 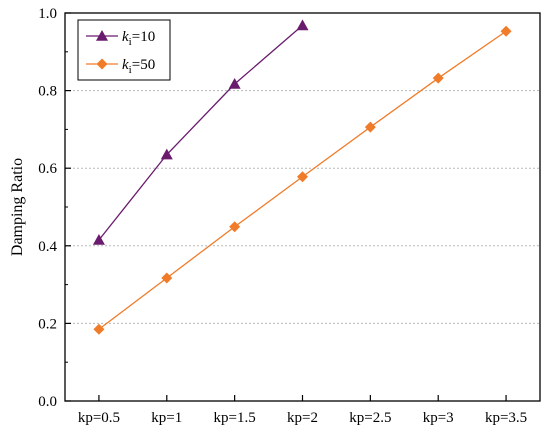 What do you see at coordinates (47, 324) in the screenshot?
I see `y-tick-label: 0.2` at bounding box center [47, 324].